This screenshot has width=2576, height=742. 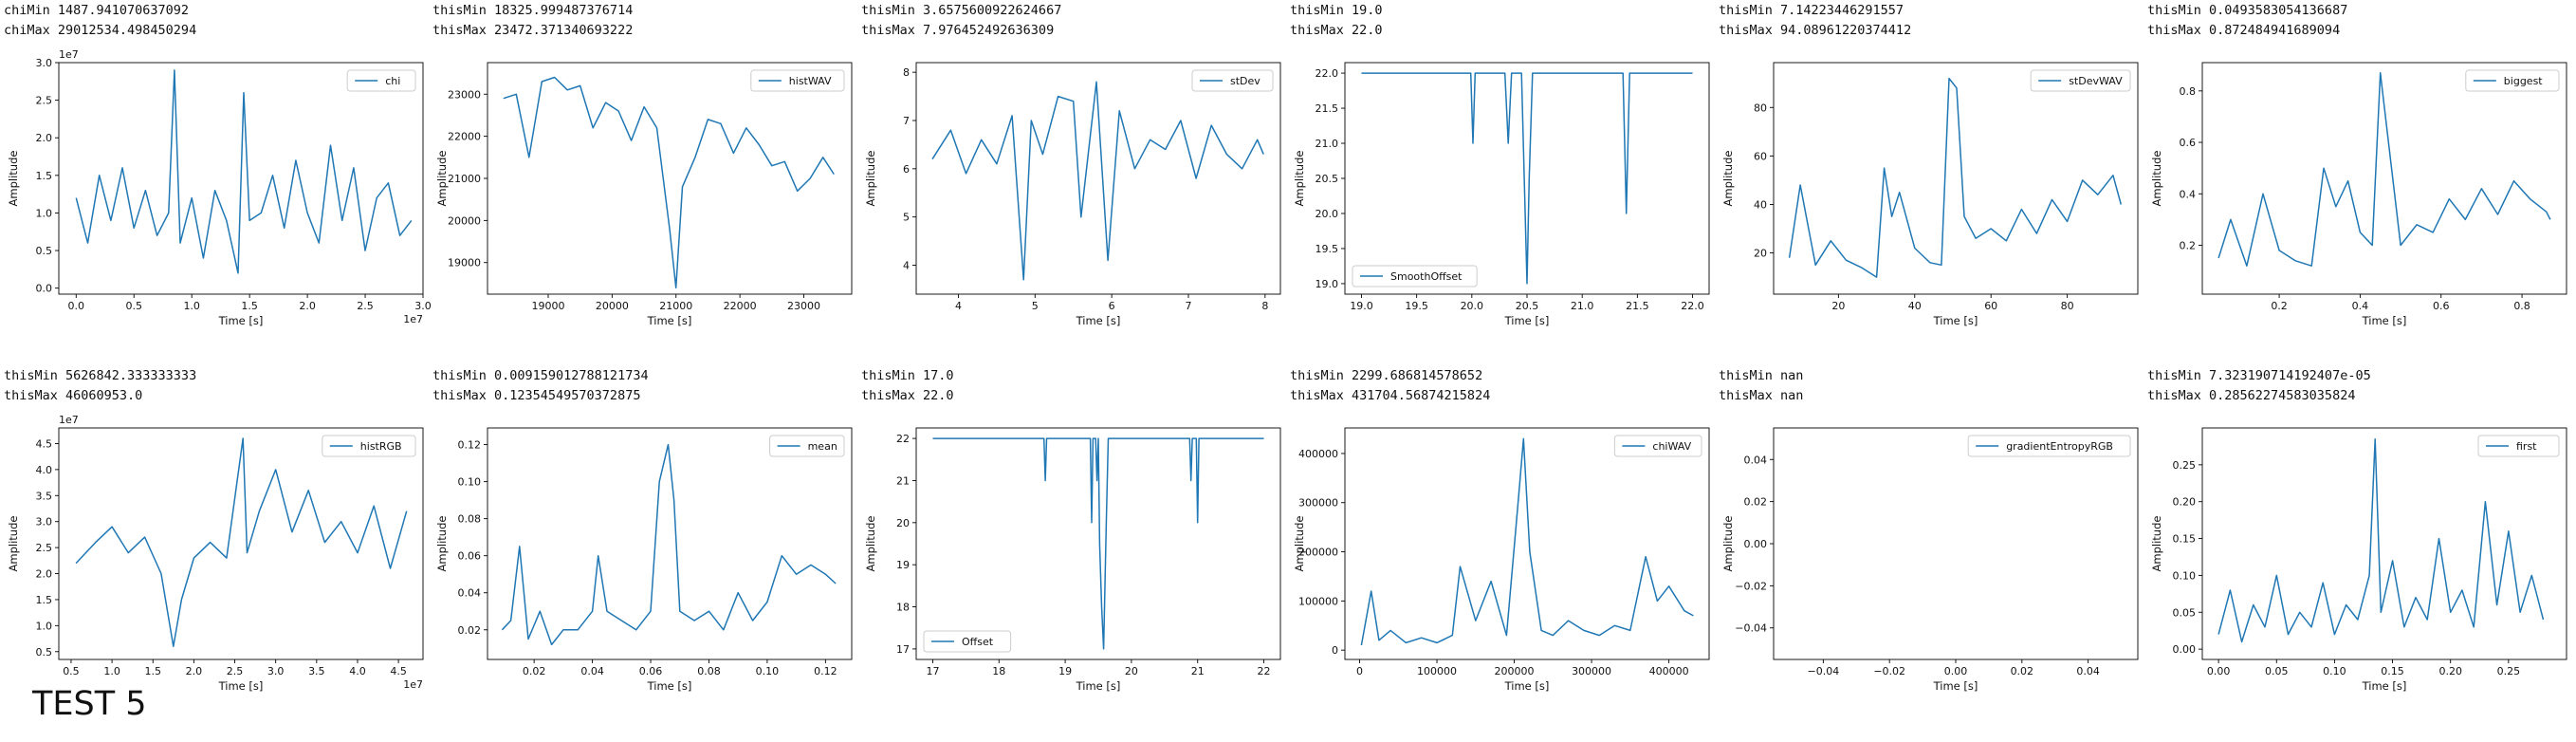 What do you see at coordinates (1756, 502) in the screenshot?
I see `y-tick-label: 0.02` at bounding box center [1756, 502].